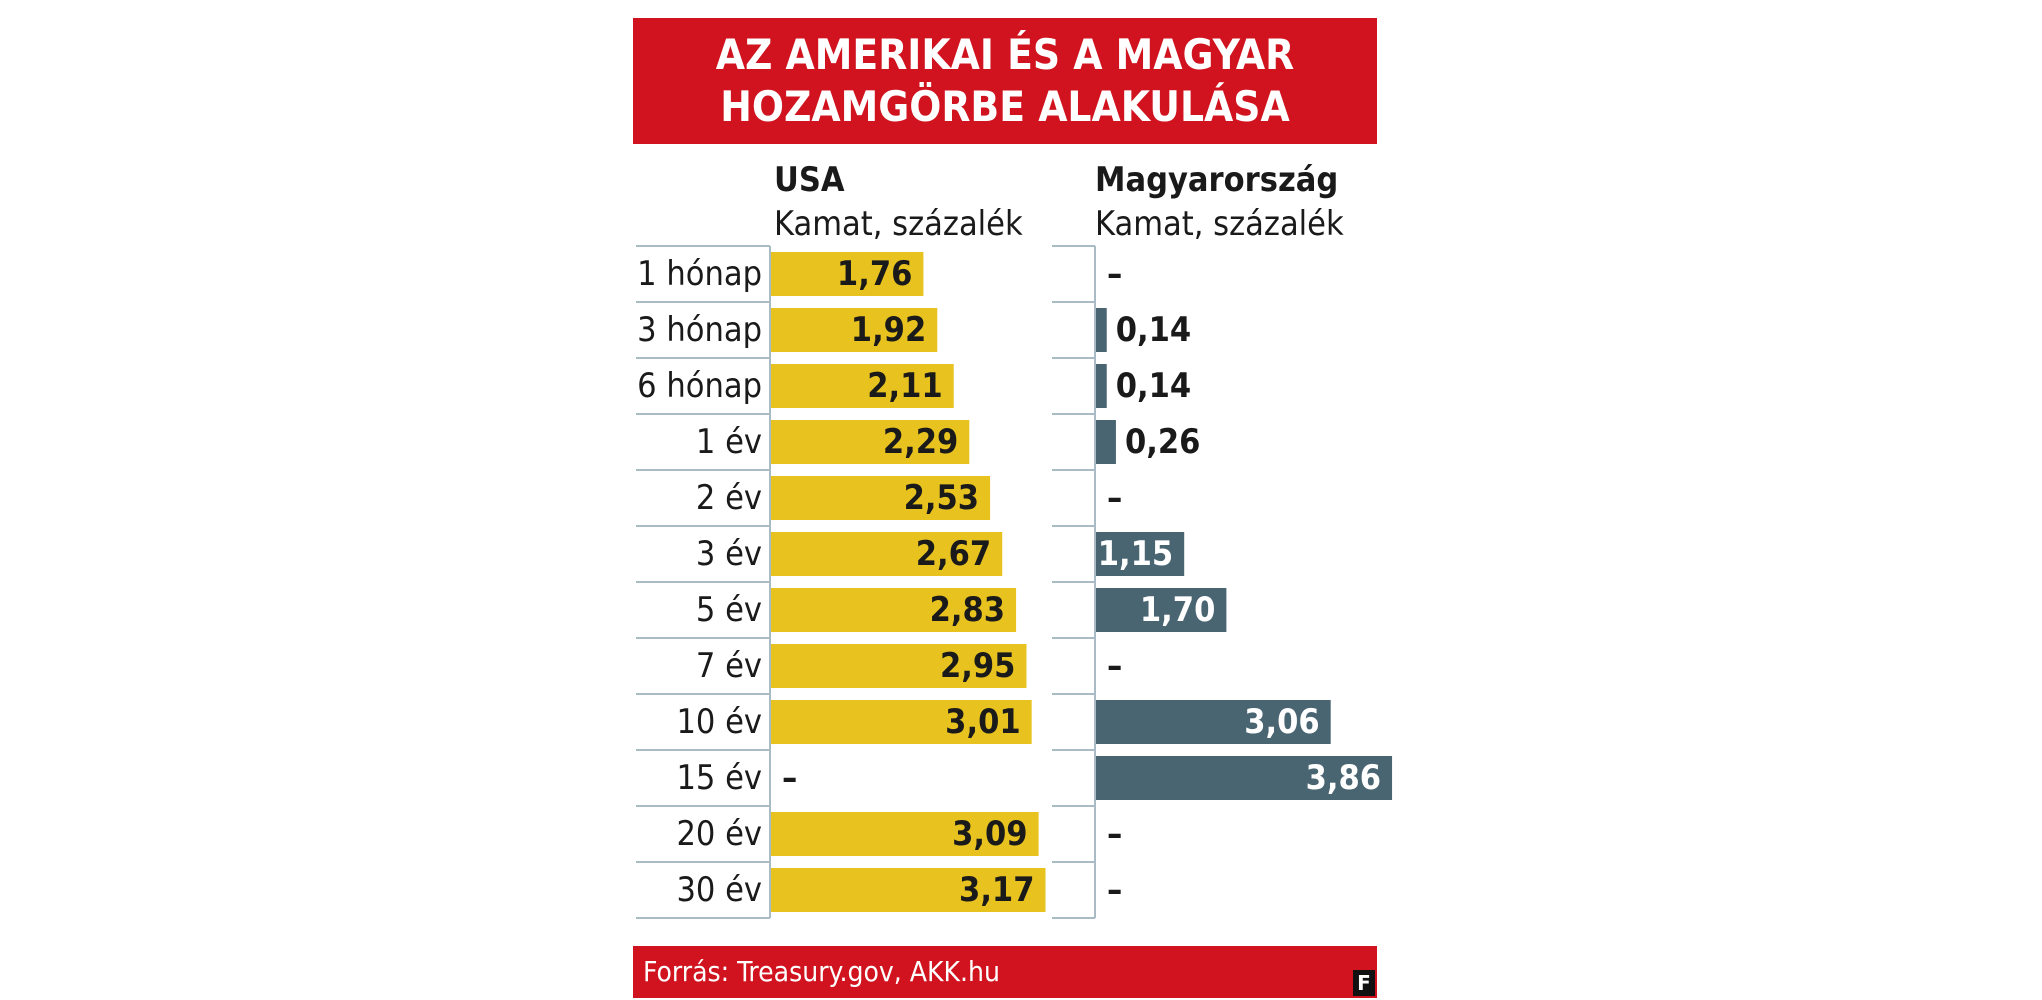 Image resolution: width=2042 pixels, height=1000 pixels. Describe the element at coordinates (1005, 106) in the screenshot. I see `chart-title-line-2: HOZAMGÖRBE ALAKULÁSA` at that location.